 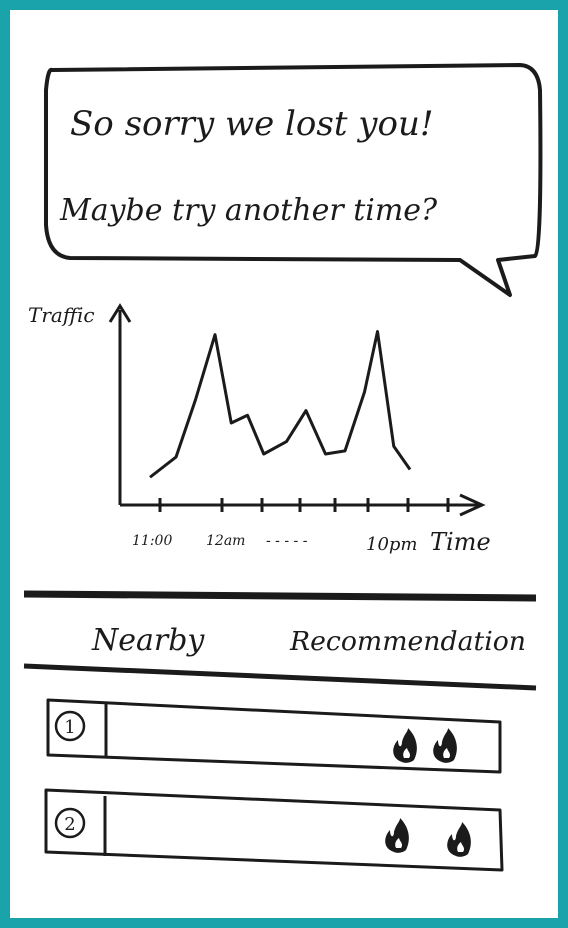 What do you see at coordinates (280, 596) in the screenshot?
I see `top-divider` at bounding box center [280, 596].